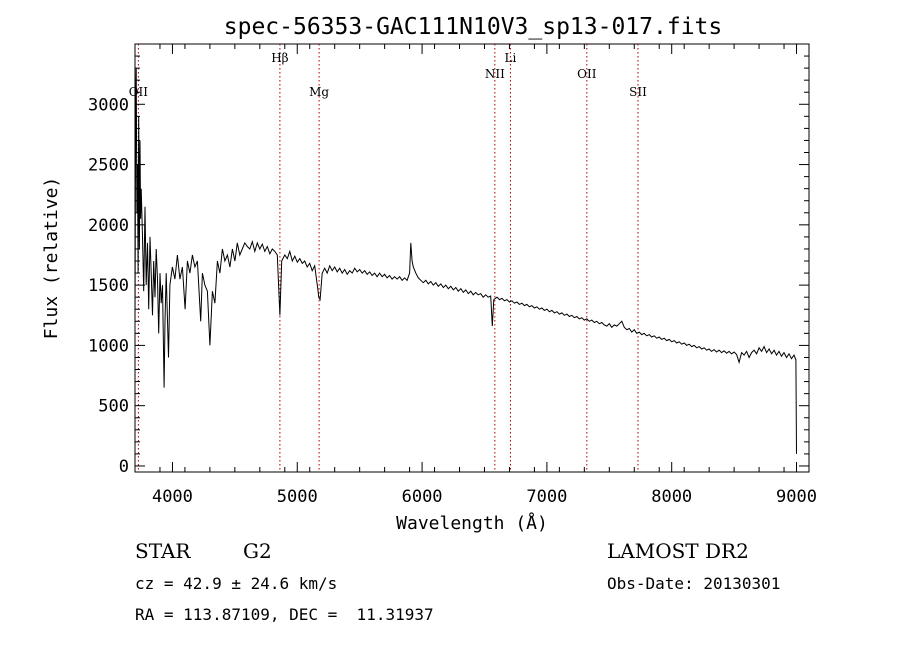 The image size is (900, 649). Describe the element at coordinates (511, 58) in the screenshot. I see `line-marker-label: Li` at that location.